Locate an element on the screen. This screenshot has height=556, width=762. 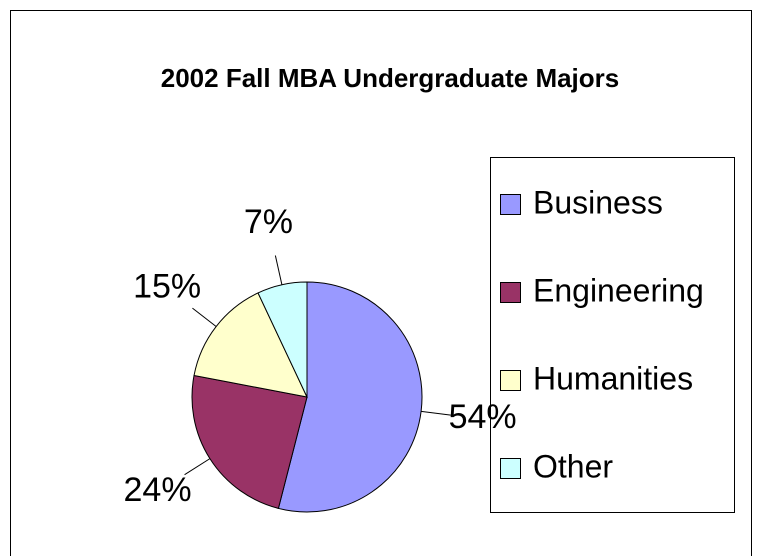
data-label: 15% is located at coordinates (167, 286).